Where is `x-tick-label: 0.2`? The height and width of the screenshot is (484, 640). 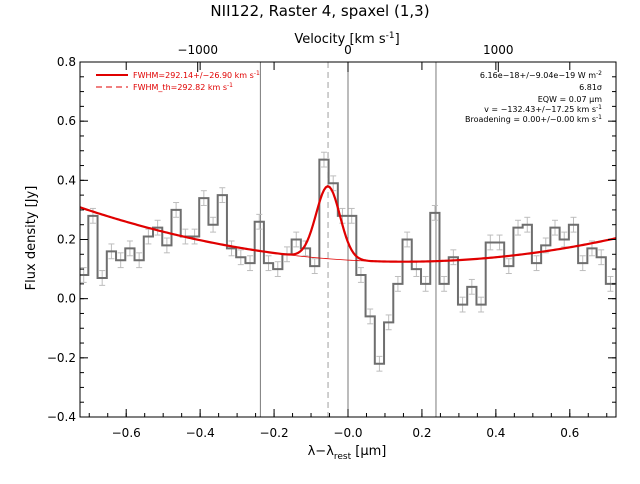
x-tick-label: 0.2 is located at coordinates (421, 433).